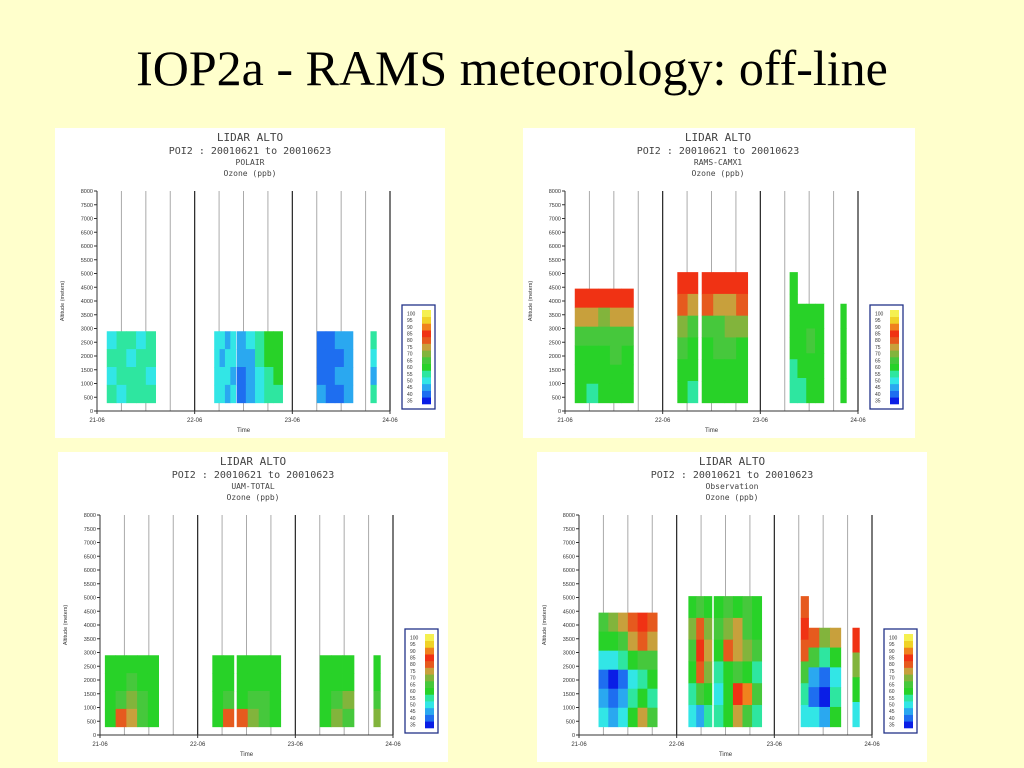 The width and height of the screenshot is (1024, 768). I want to click on legend-level-label: 95, so click(410, 321).